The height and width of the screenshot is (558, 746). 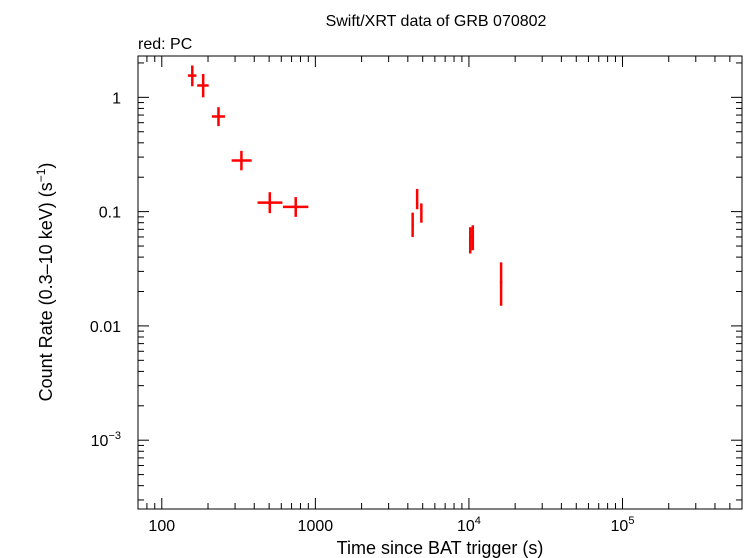 What do you see at coordinates (161, 526) in the screenshot?
I see `x-tick-label: 100` at bounding box center [161, 526].